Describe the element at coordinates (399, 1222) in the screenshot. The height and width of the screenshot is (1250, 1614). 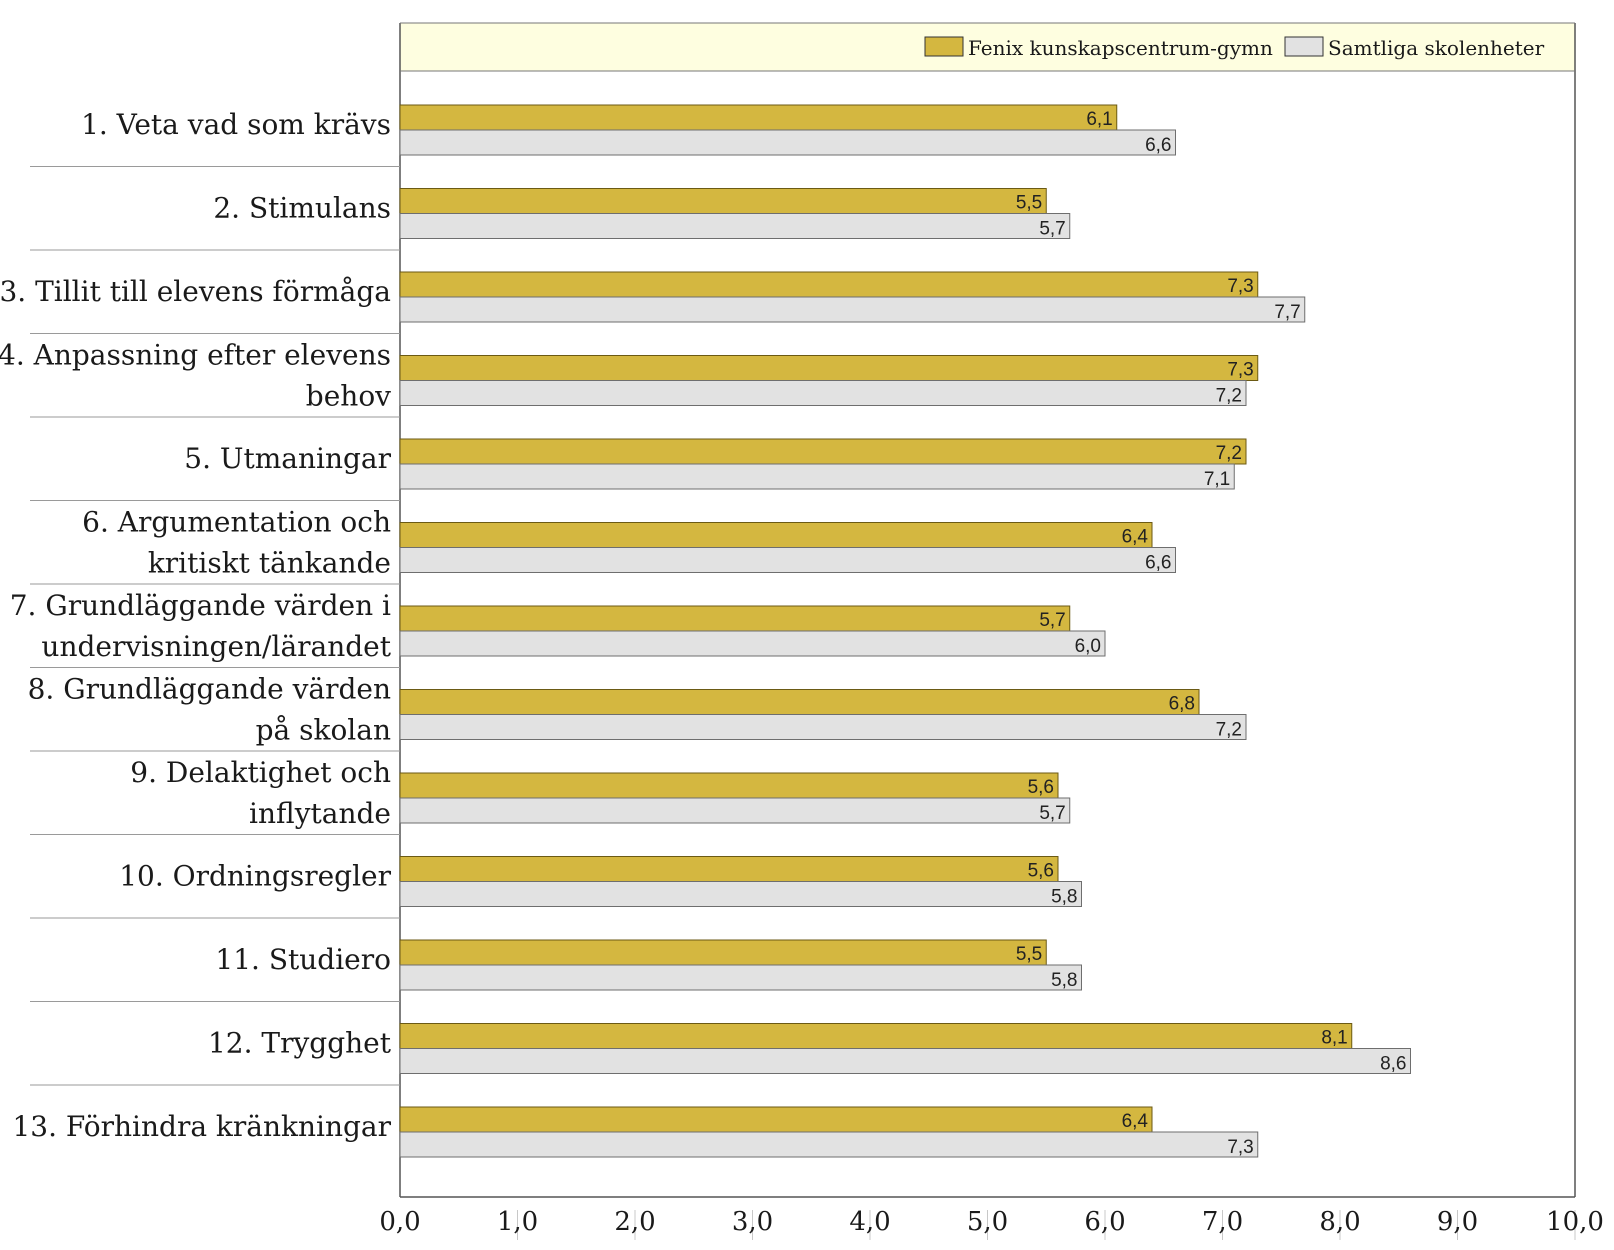
I see `x-tick-label: 0,0` at that location.